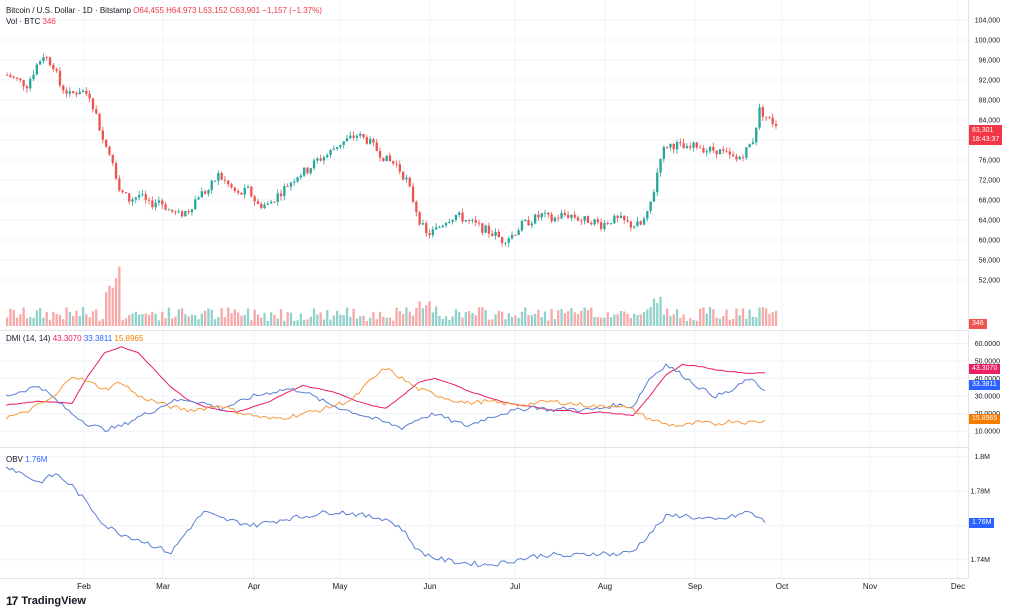  I want to click on volume-label: Vol · BTC, so click(23, 21).